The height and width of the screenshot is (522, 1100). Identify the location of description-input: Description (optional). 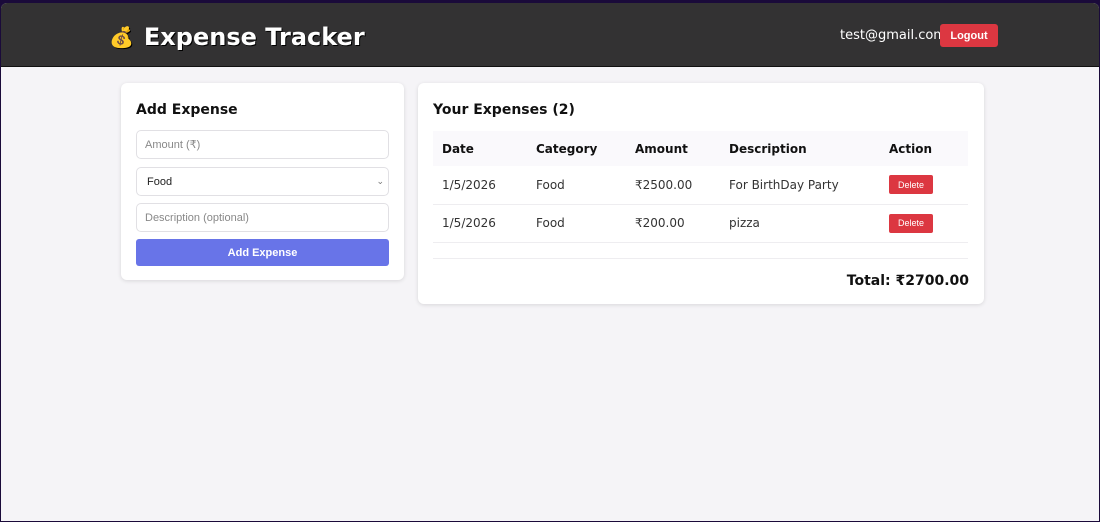
(262, 217).